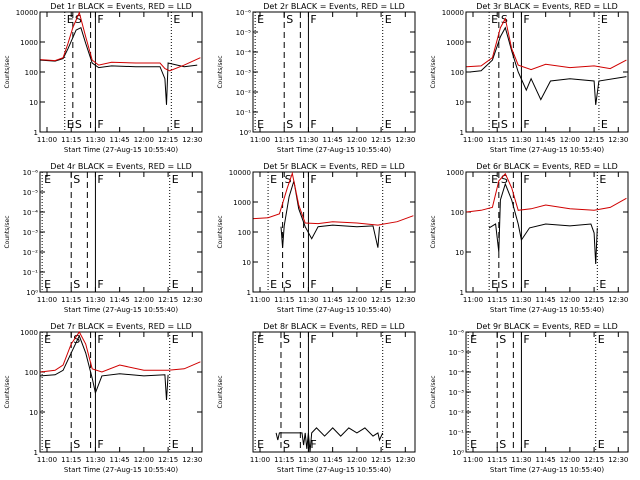  I want to click on y-tick-label: 10, so click(459, 103).